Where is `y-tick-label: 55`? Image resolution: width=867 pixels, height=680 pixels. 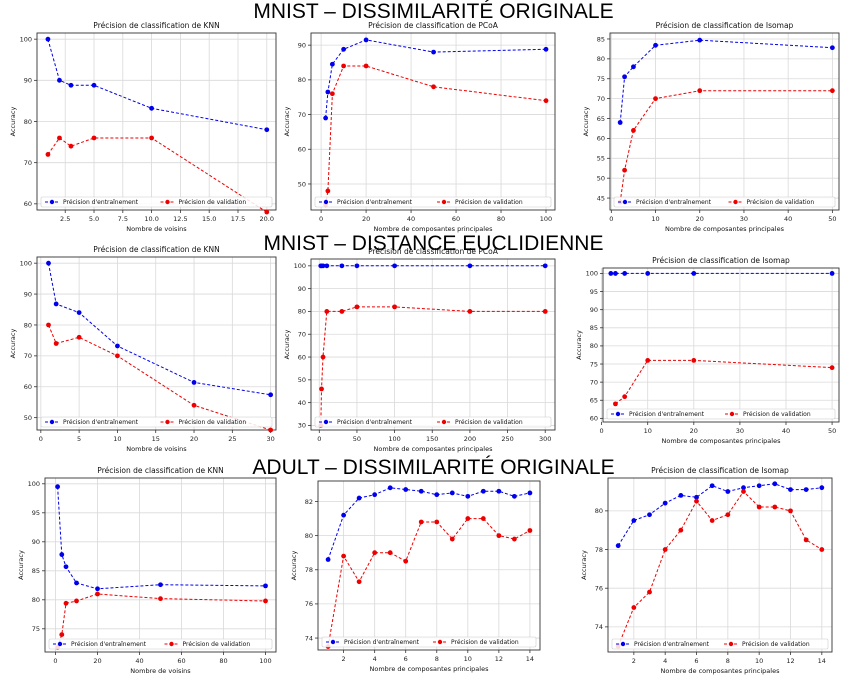
y-tick-label: 55 is located at coordinates (601, 159).